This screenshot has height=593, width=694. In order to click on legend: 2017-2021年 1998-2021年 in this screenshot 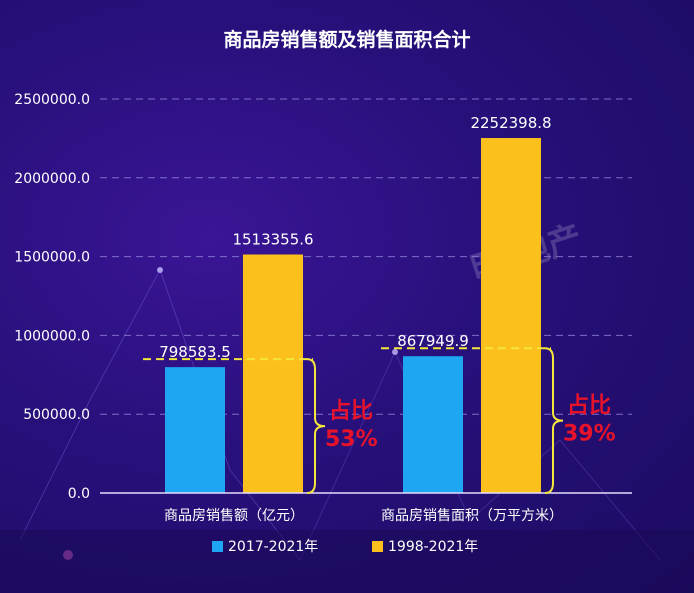, I will do `click(345, 547)`.